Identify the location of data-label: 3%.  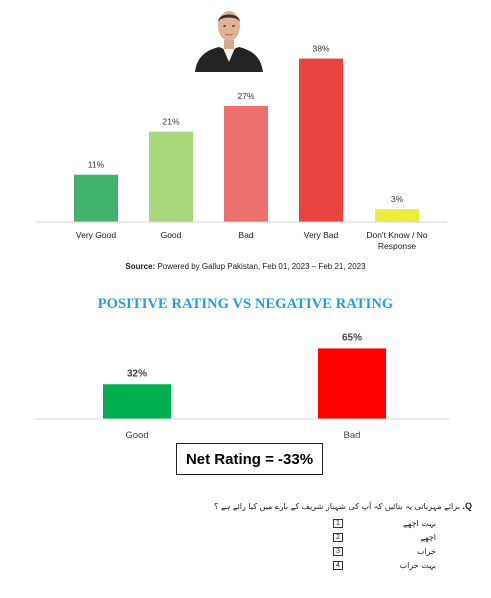
(397, 199).